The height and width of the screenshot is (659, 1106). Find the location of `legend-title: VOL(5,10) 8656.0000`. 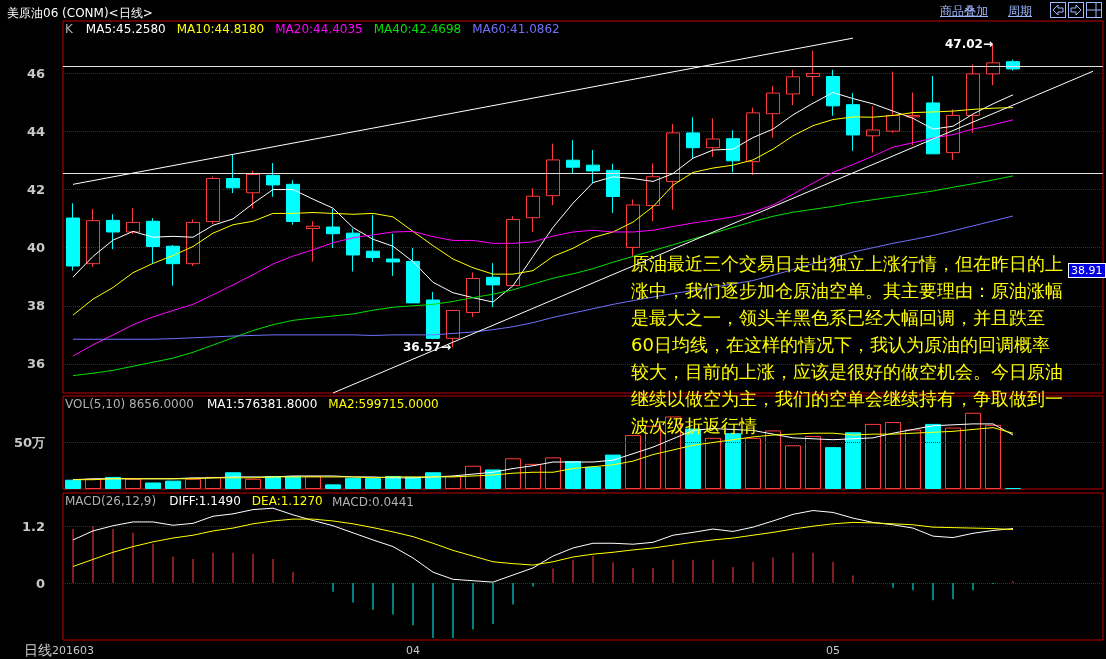

legend-title: VOL(5,10) 8656.0000 is located at coordinates (129, 404).